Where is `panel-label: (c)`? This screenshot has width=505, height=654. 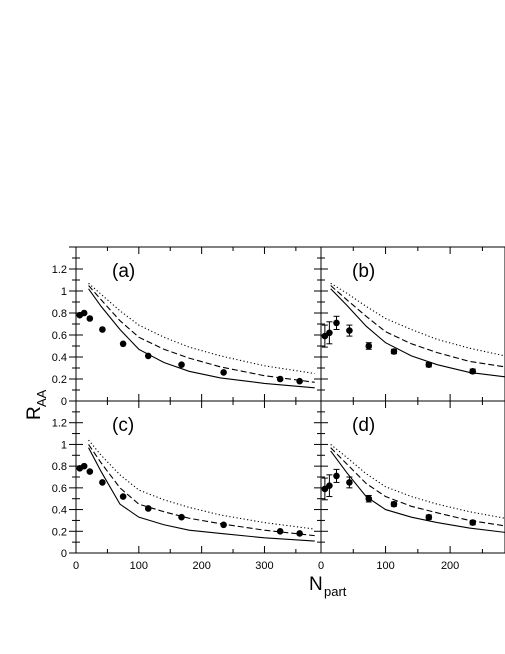 panel-label: (c) is located at coordinates (123, 425).